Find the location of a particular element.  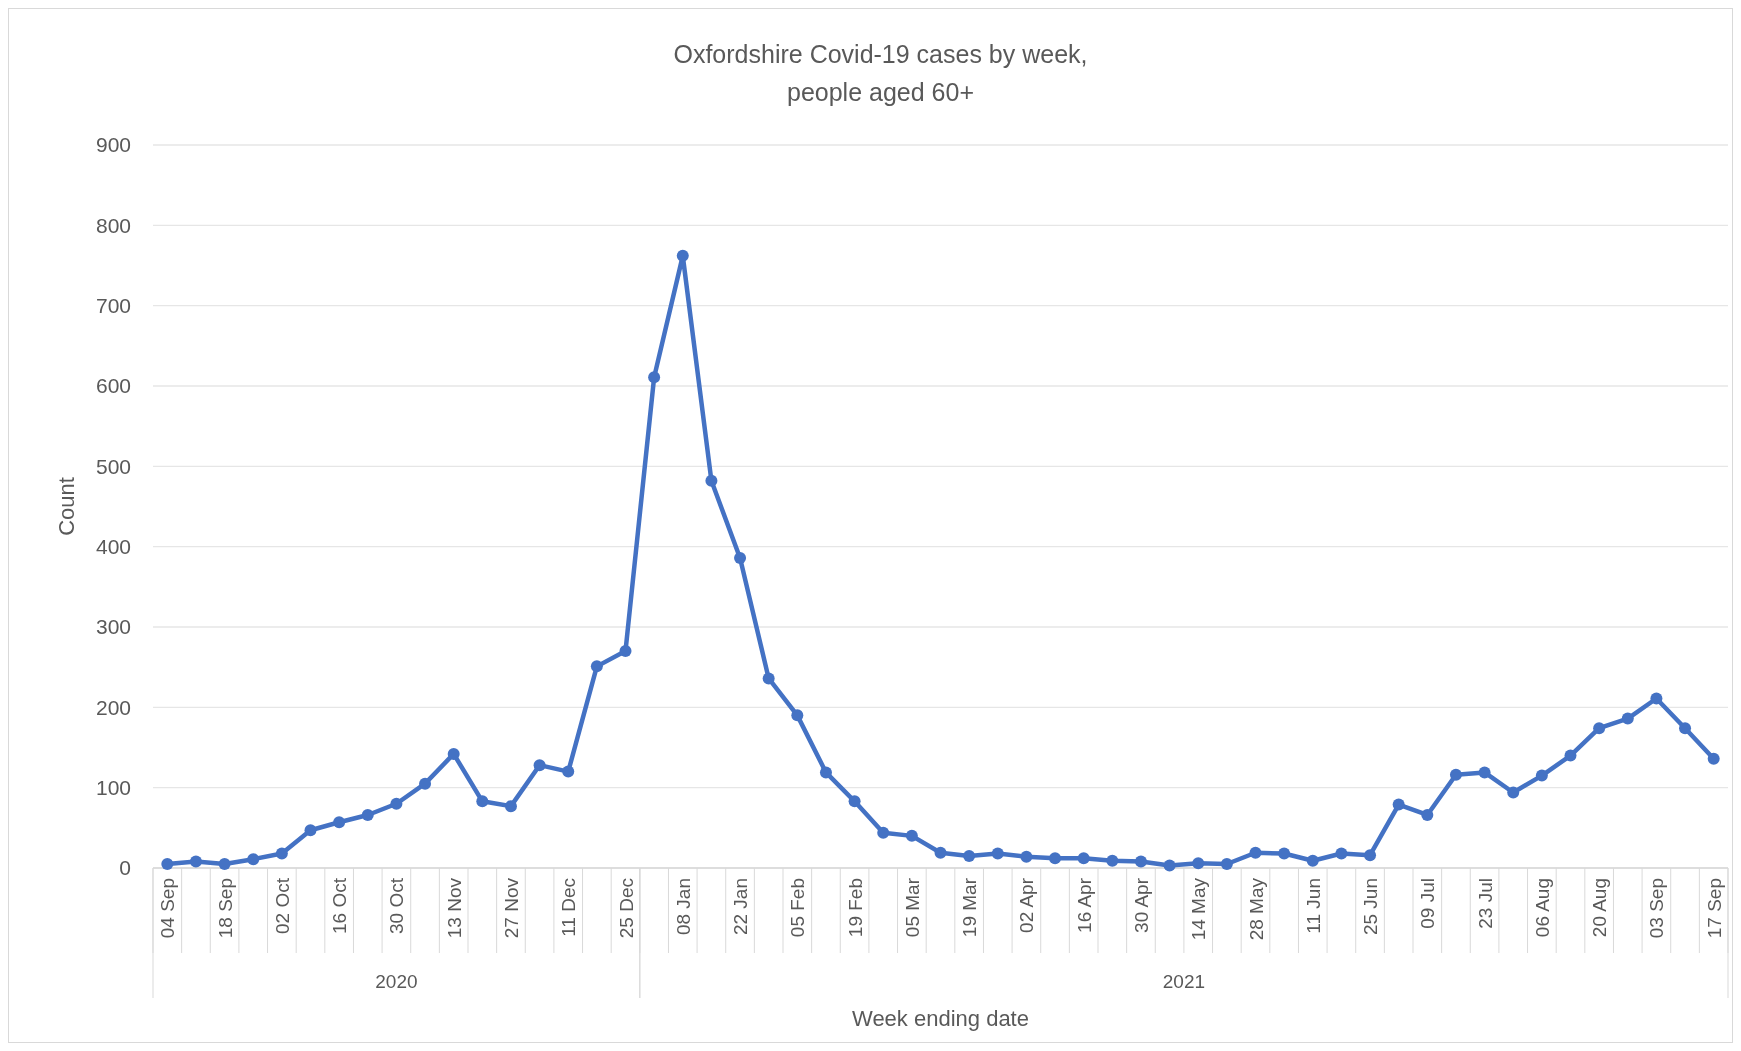

x-tick-label: 05 Feb is located at coordinates (798, 908).